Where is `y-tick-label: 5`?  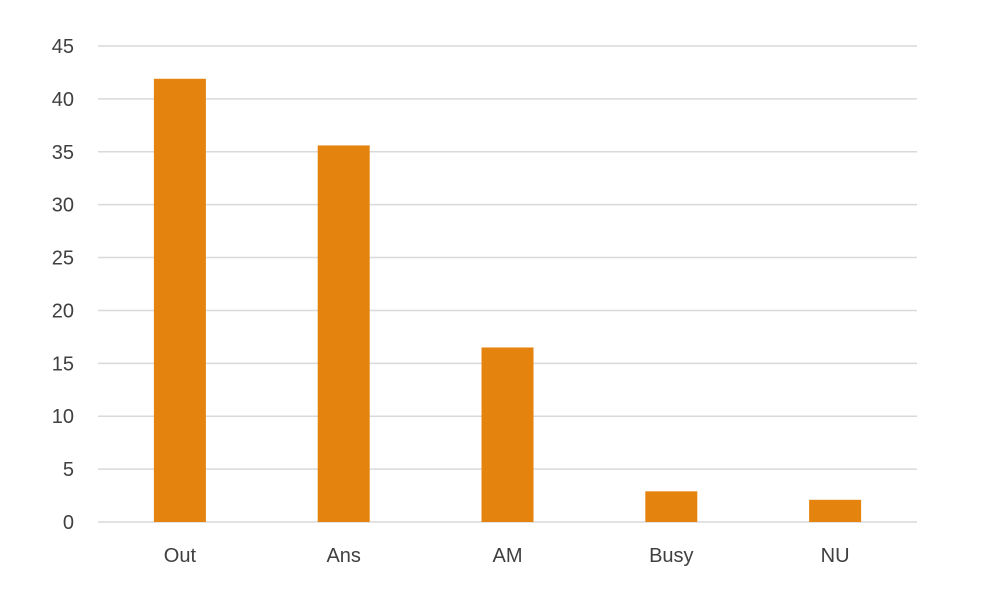
y-tick-label: 5 is located at coordinates (68, 470).